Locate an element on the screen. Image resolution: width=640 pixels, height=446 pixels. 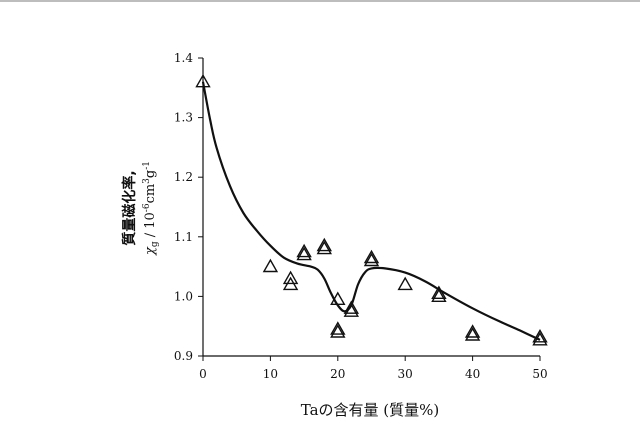
x-tick-label: 40 is located at coordinates (472, 374).